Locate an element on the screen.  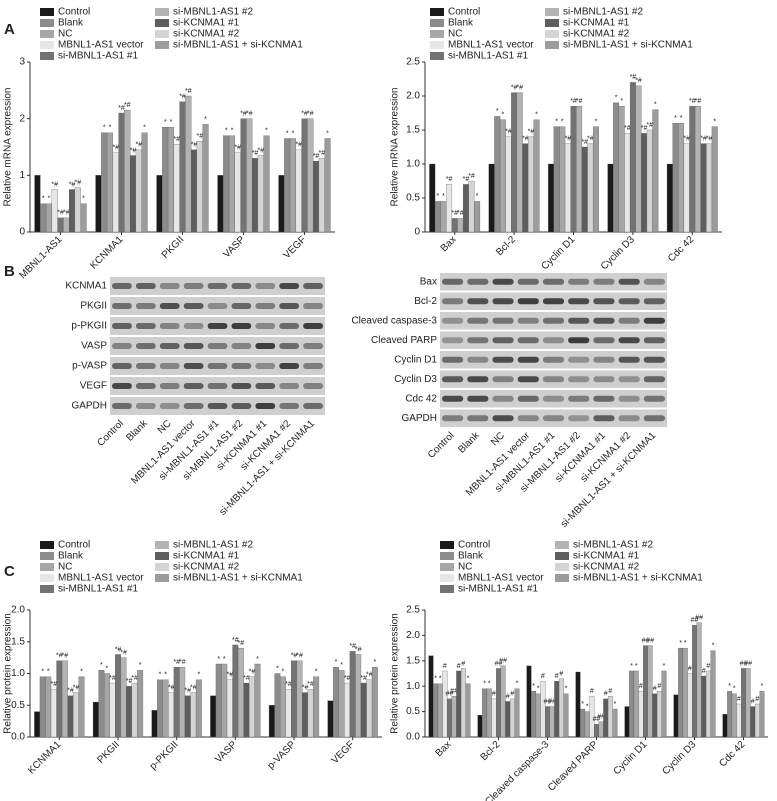
blot-row-label: Bax is located at coordinates (428, 281).